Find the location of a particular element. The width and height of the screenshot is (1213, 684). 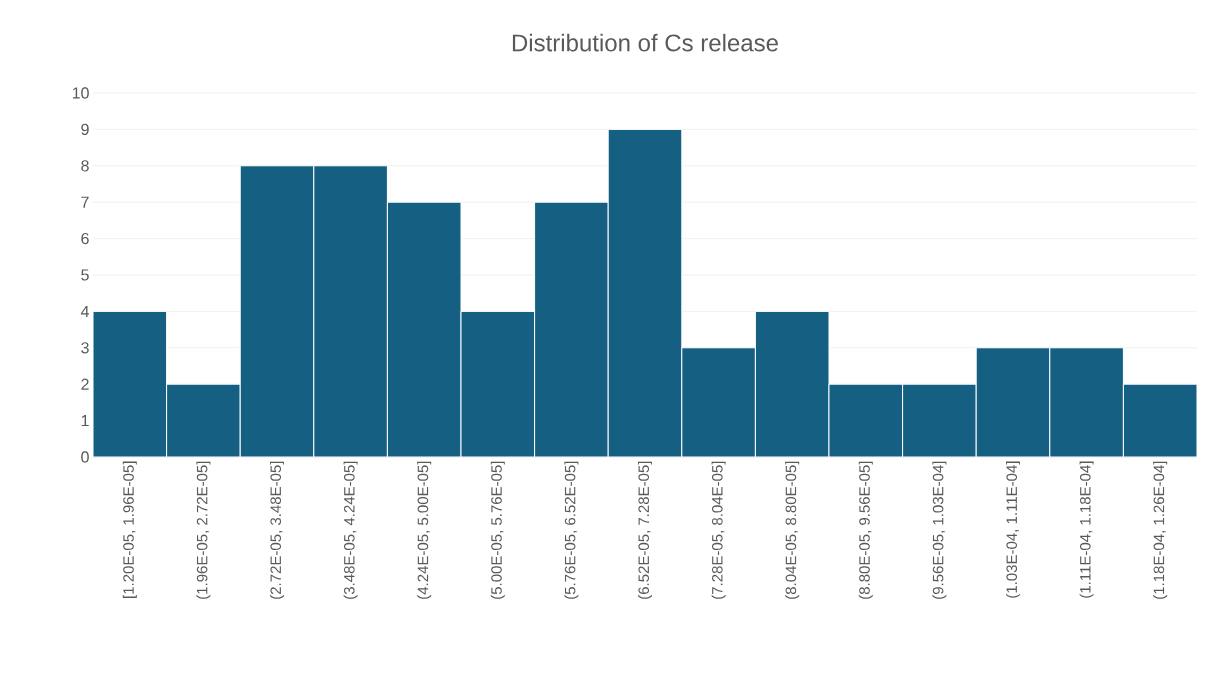

x-tick-label: (1.18E-04, 1.26E-04] is located at coordinates (1160, 530).